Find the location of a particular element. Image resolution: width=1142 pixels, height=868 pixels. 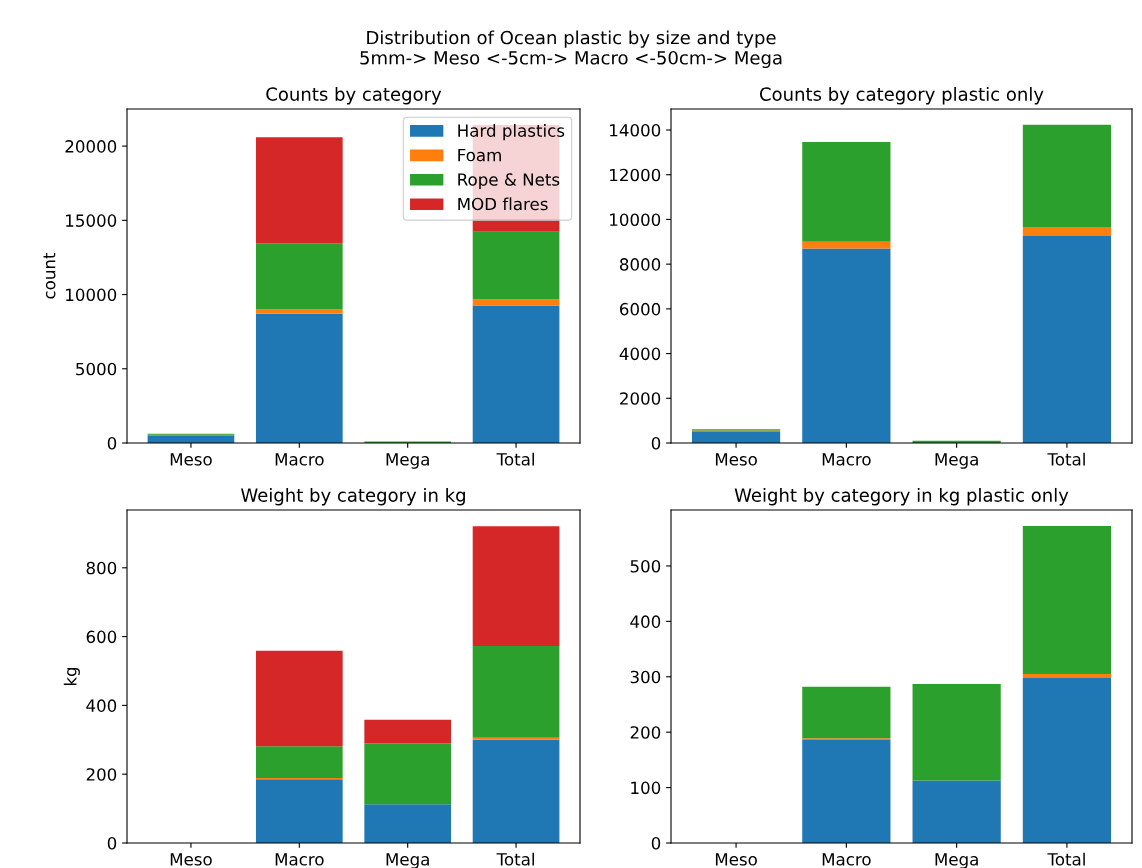

y-tick-label: 12000 is located at coordinates (635, 175).